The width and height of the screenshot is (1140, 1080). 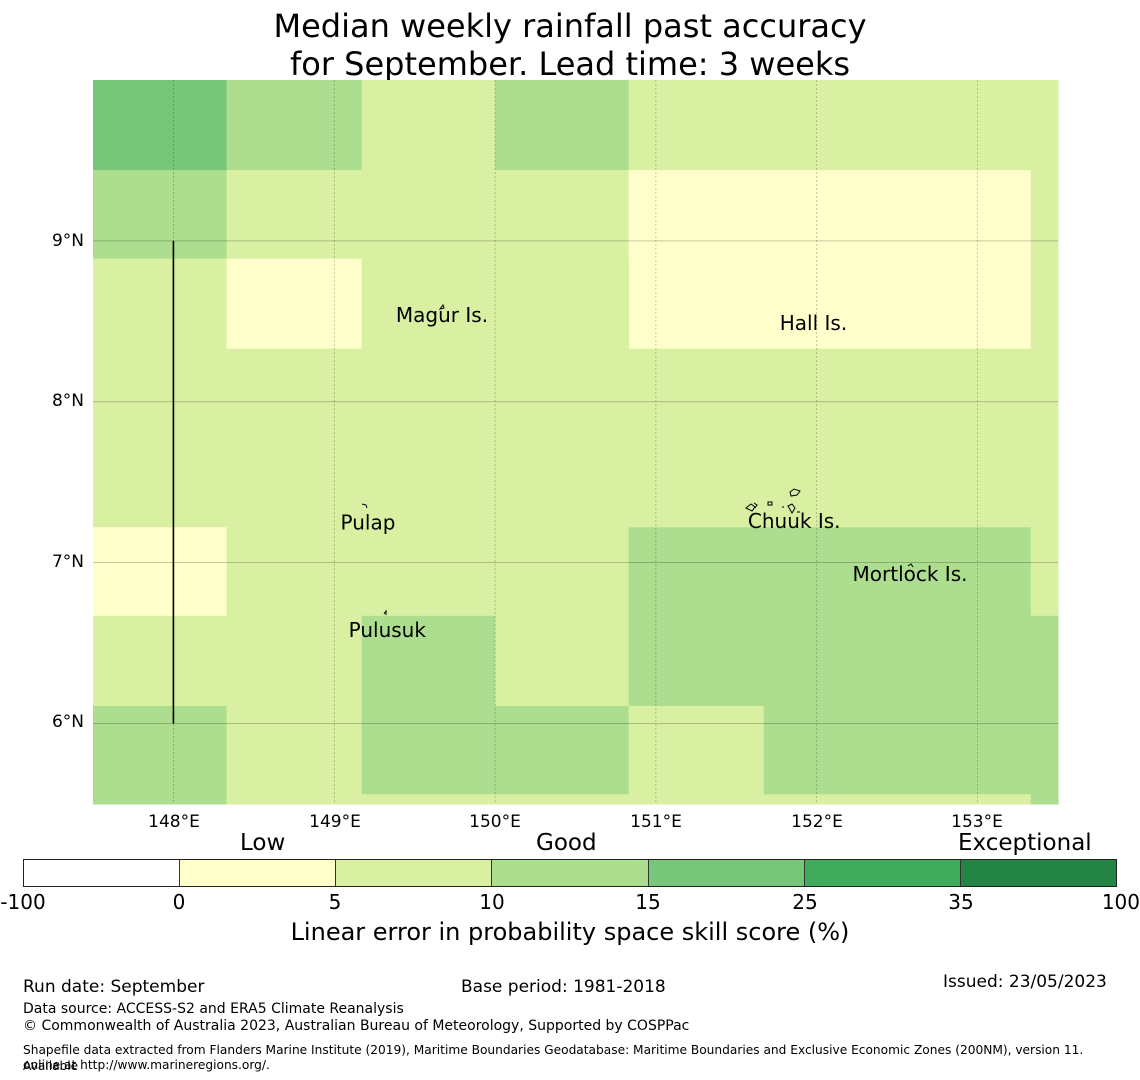 I want to click on base-period: Base period: 1981-2018, so click(x=563, y=987).